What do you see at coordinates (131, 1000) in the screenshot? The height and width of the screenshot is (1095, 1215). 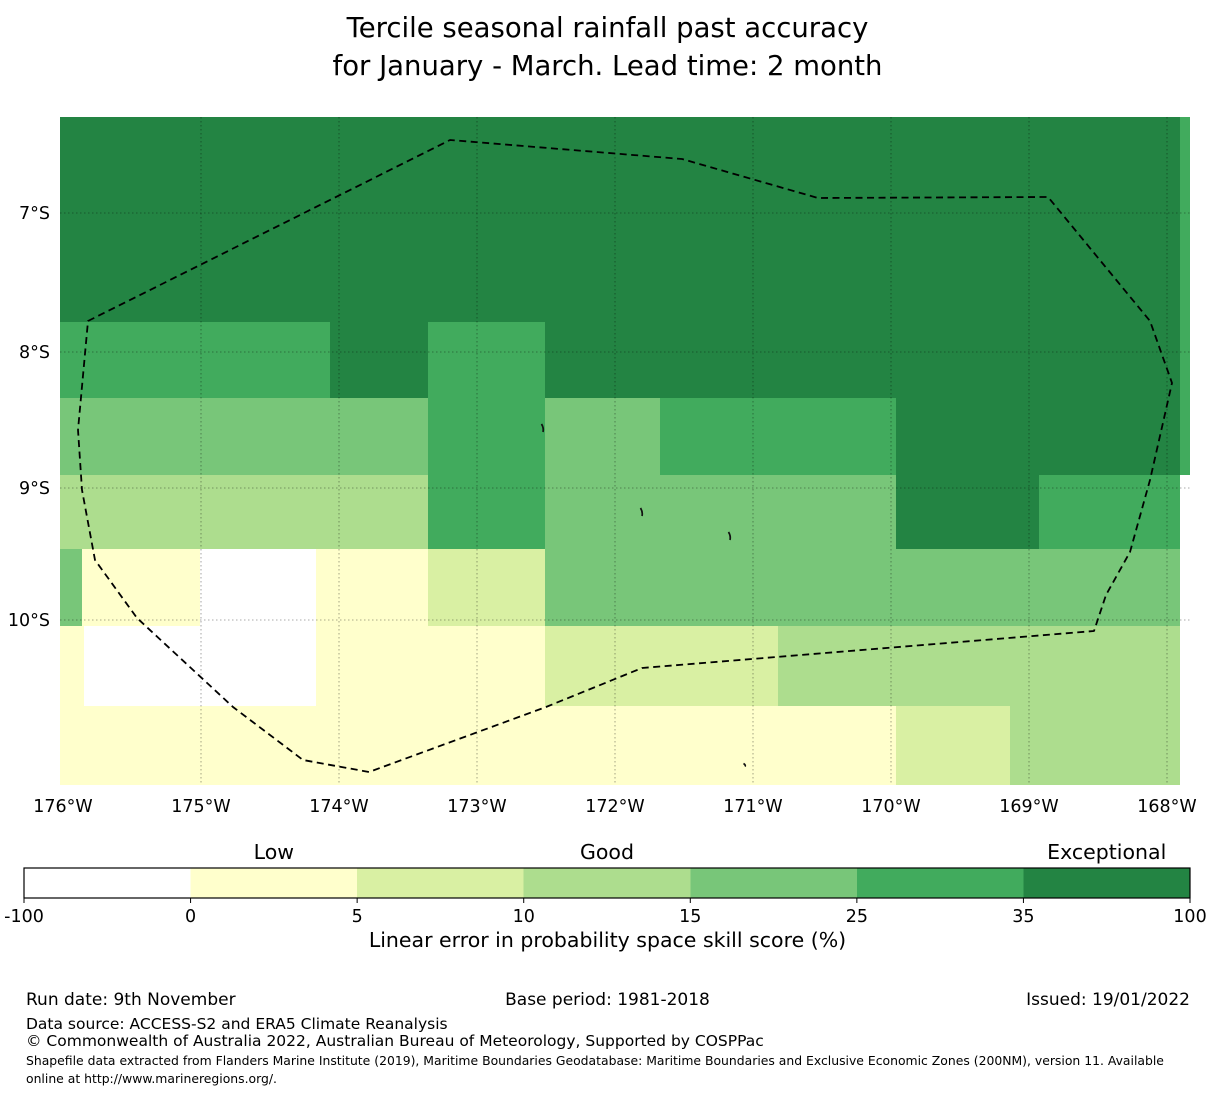 I see `run-date-label: Run date: 9th November` at bounding box center [131, 1000].